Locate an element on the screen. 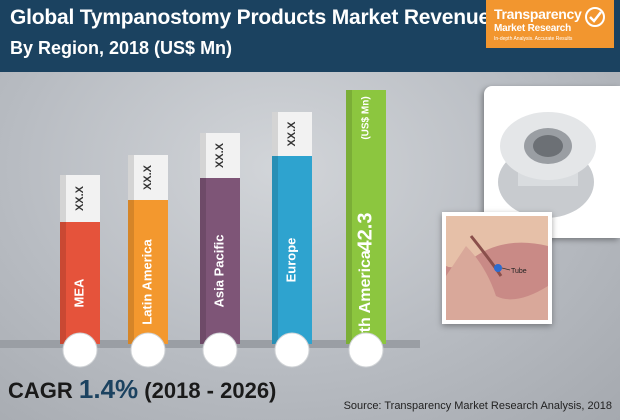 The height and width of the screenshot is (420, 620). data-label-mea: XX.X is located at coordinates (80, 198).